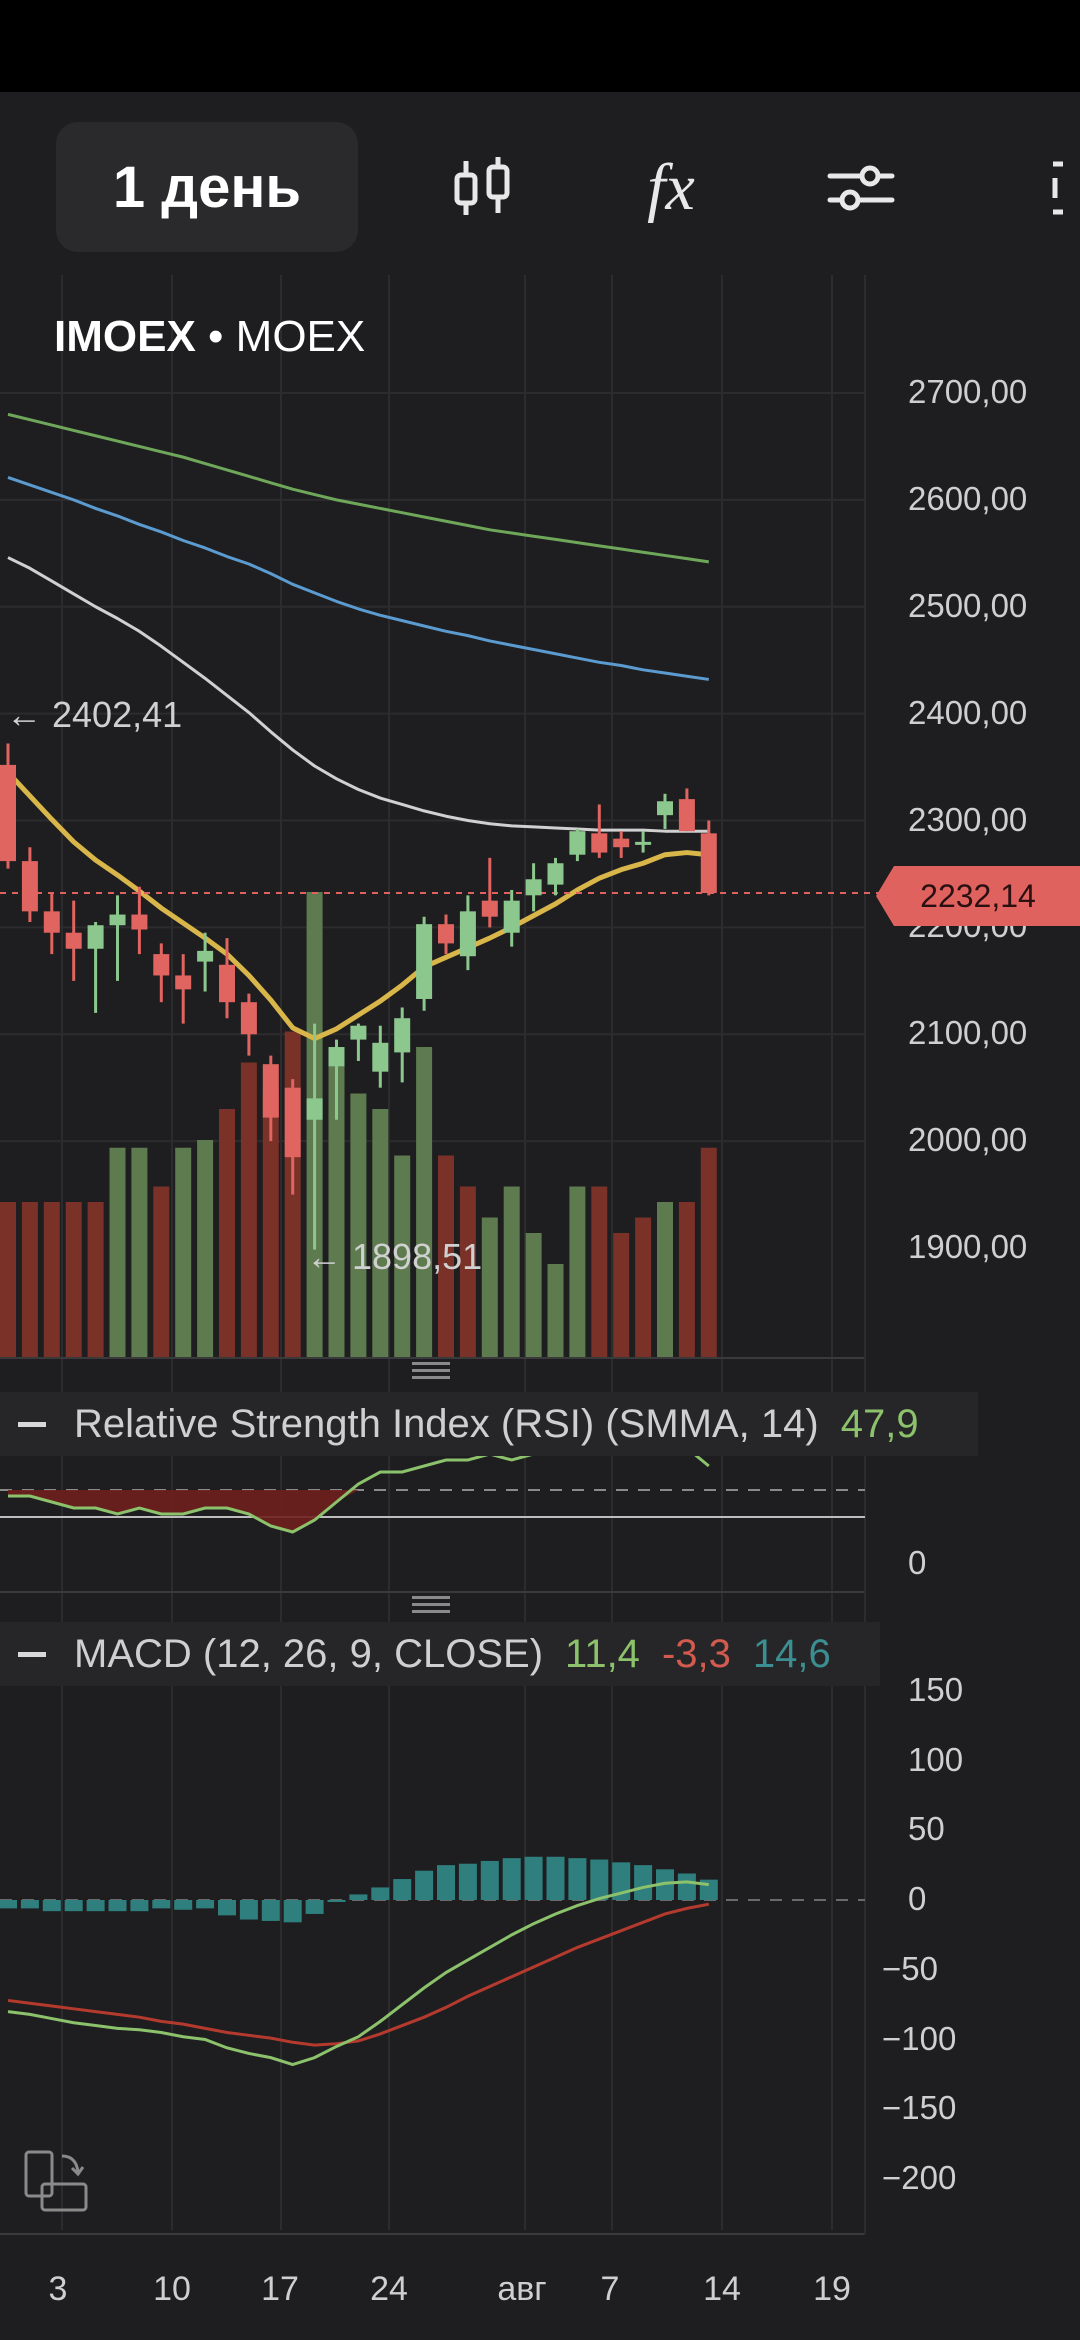 This screenshot has width=1080, height=2340. Describe the element at coordinates (540, 46) in the screenshot. I see `status-bar` at that location.